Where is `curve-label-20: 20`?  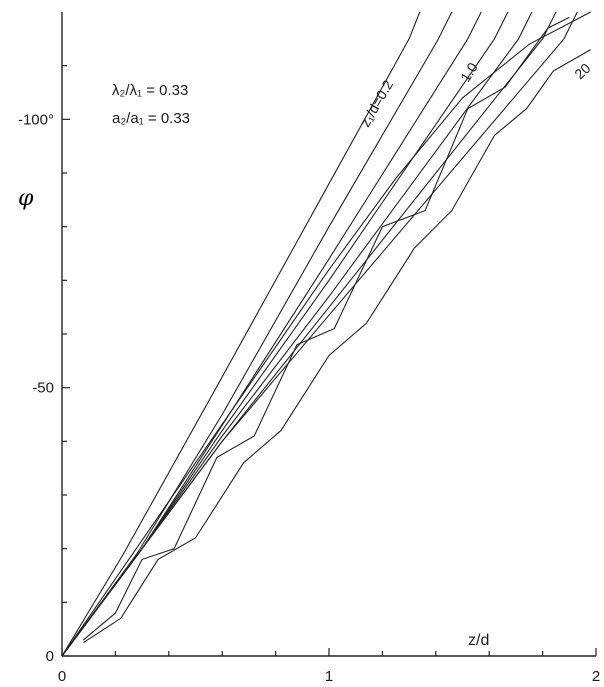 curve-label-20: 20 is located at coordinates (582, 71).